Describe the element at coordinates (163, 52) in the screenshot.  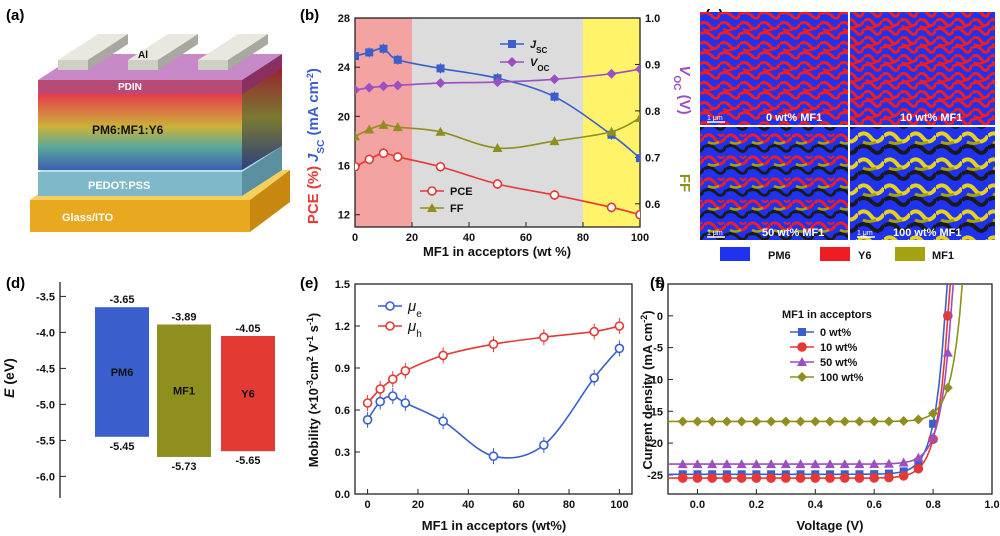
I see `al-electrodes` at that location.